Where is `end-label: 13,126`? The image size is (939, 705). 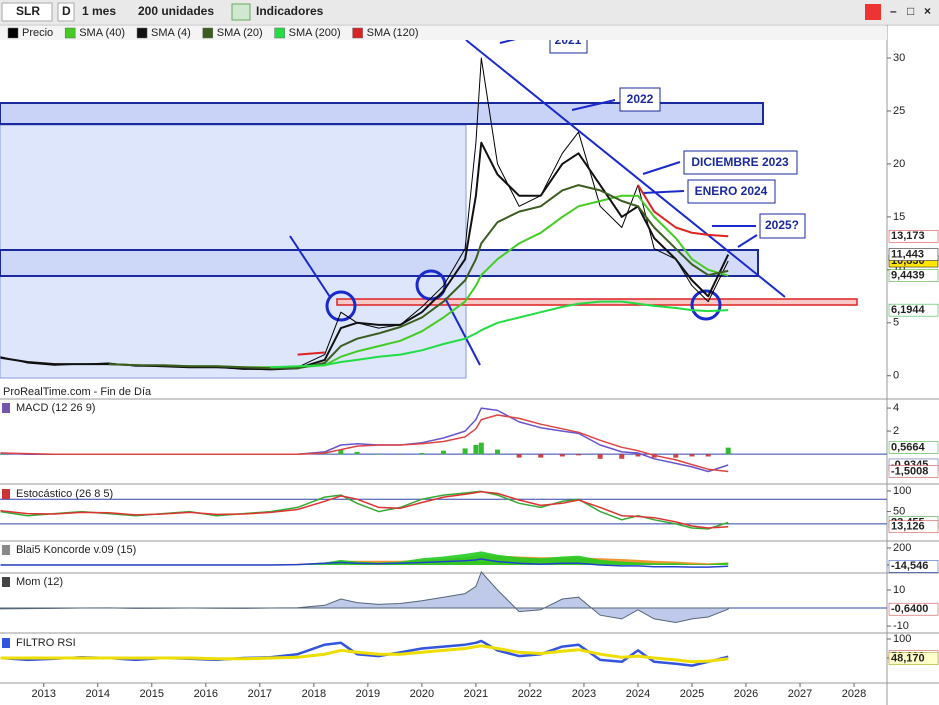
end-label: 13,126 is located at coordinates (908, 527).